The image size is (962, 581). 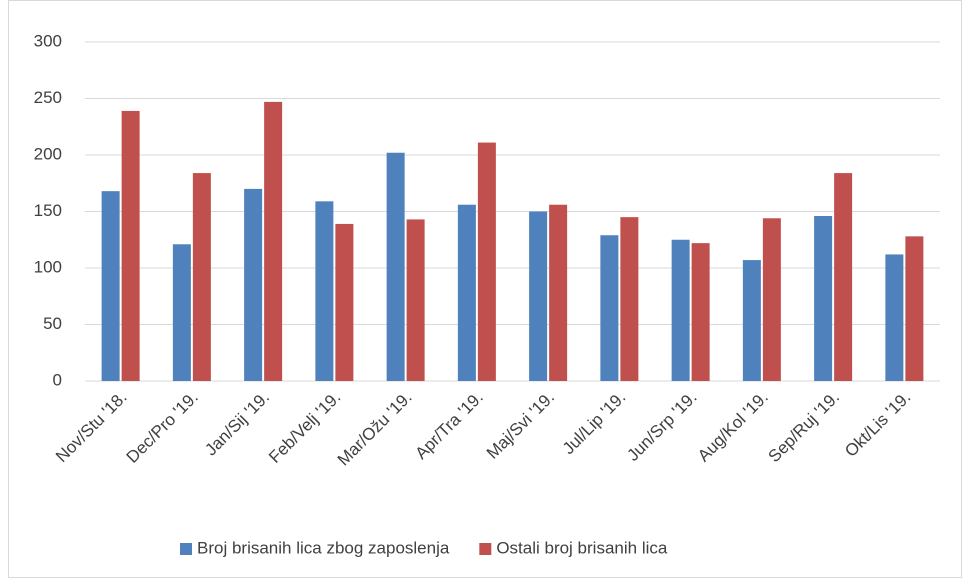 I want to click on legend-label: Broj brisanih lica zbog zaposlenja, so click(x=323, y=547).